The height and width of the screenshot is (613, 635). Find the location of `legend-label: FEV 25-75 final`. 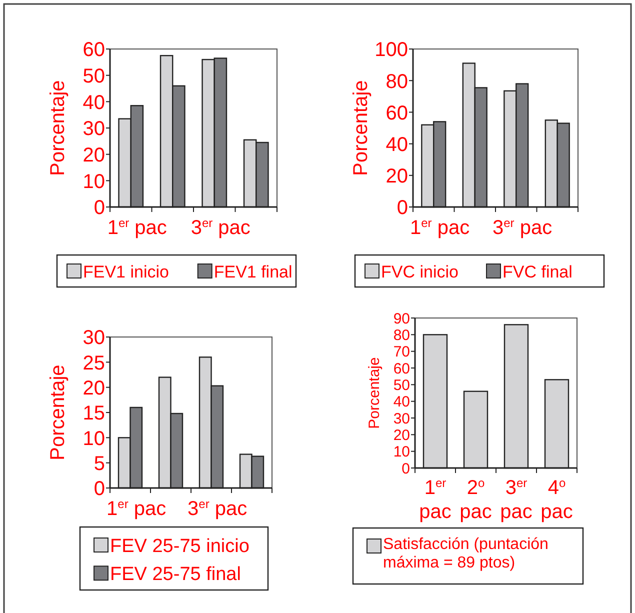

legend-label: FEV 25-75 final is located at coordinates (175, 575).